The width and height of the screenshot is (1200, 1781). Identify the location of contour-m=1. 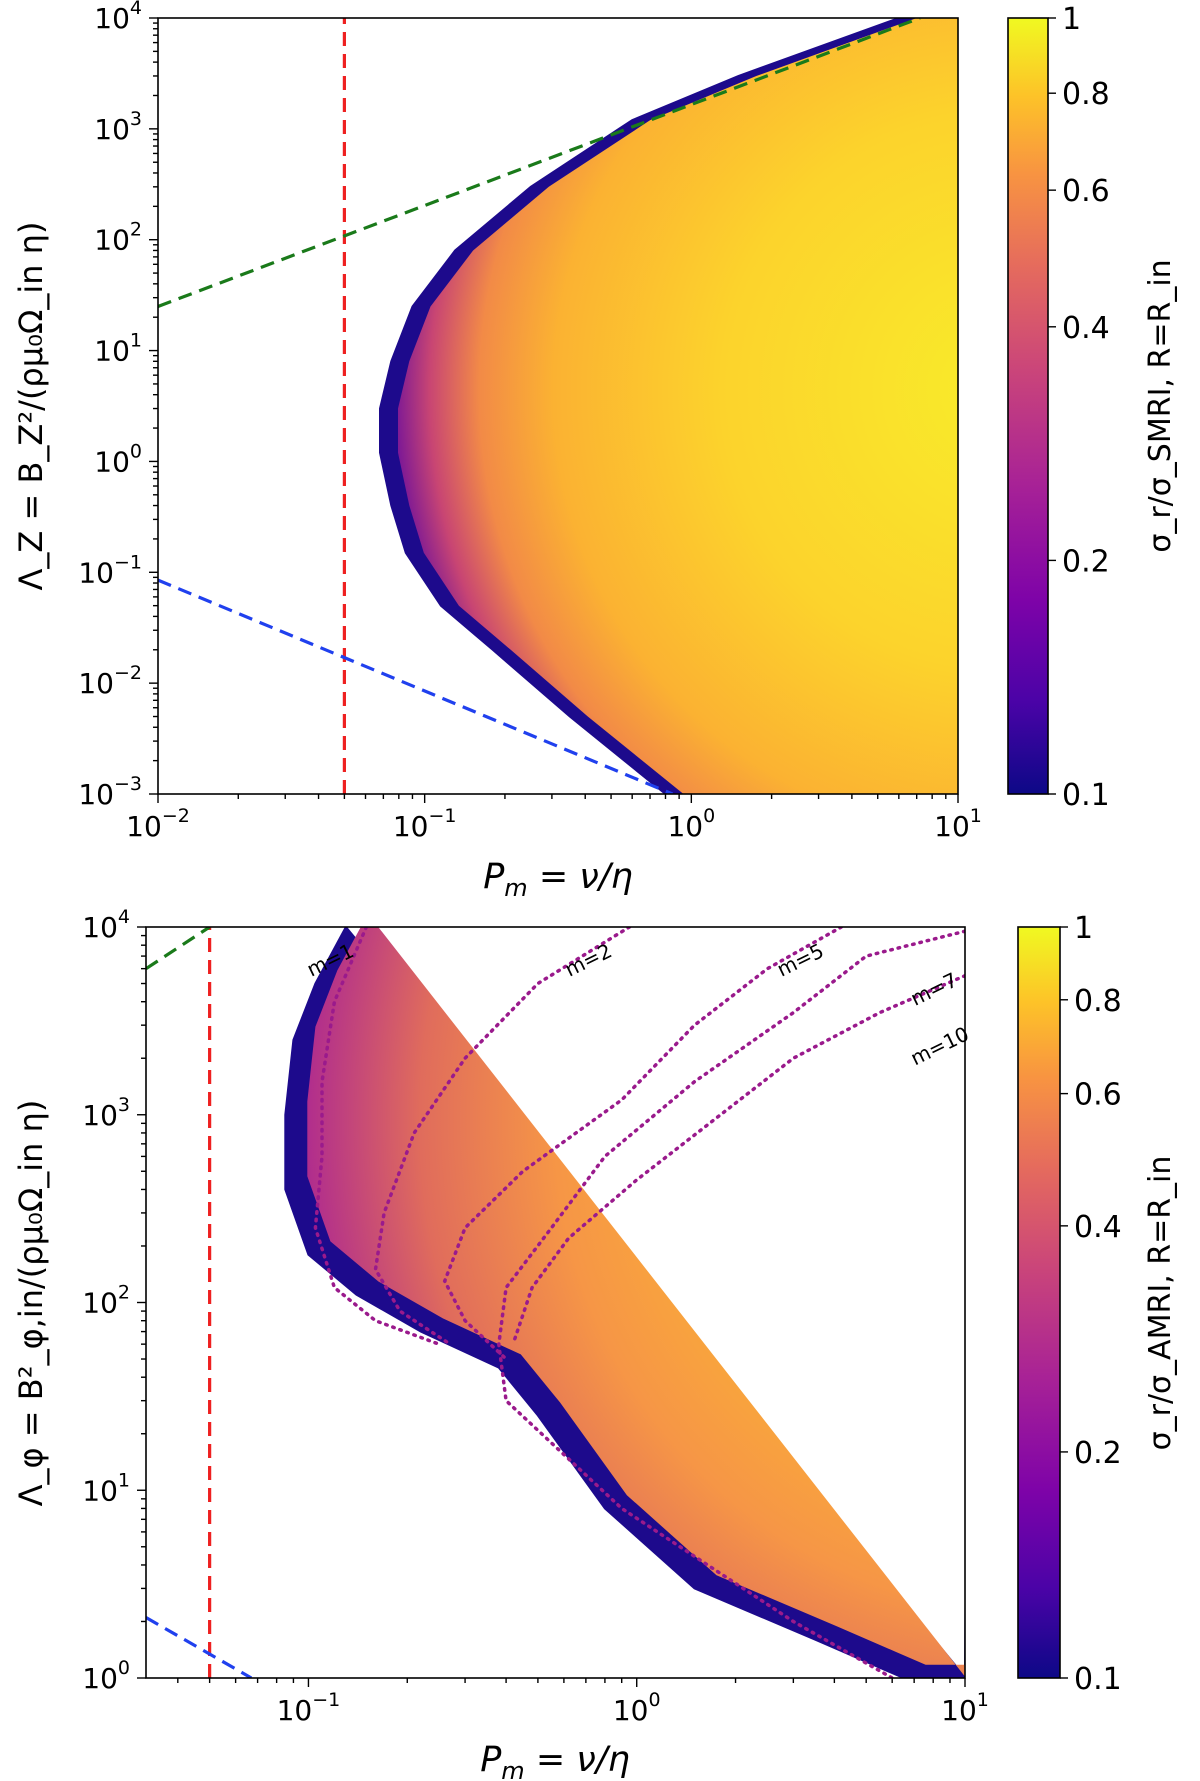
(377, 1136).